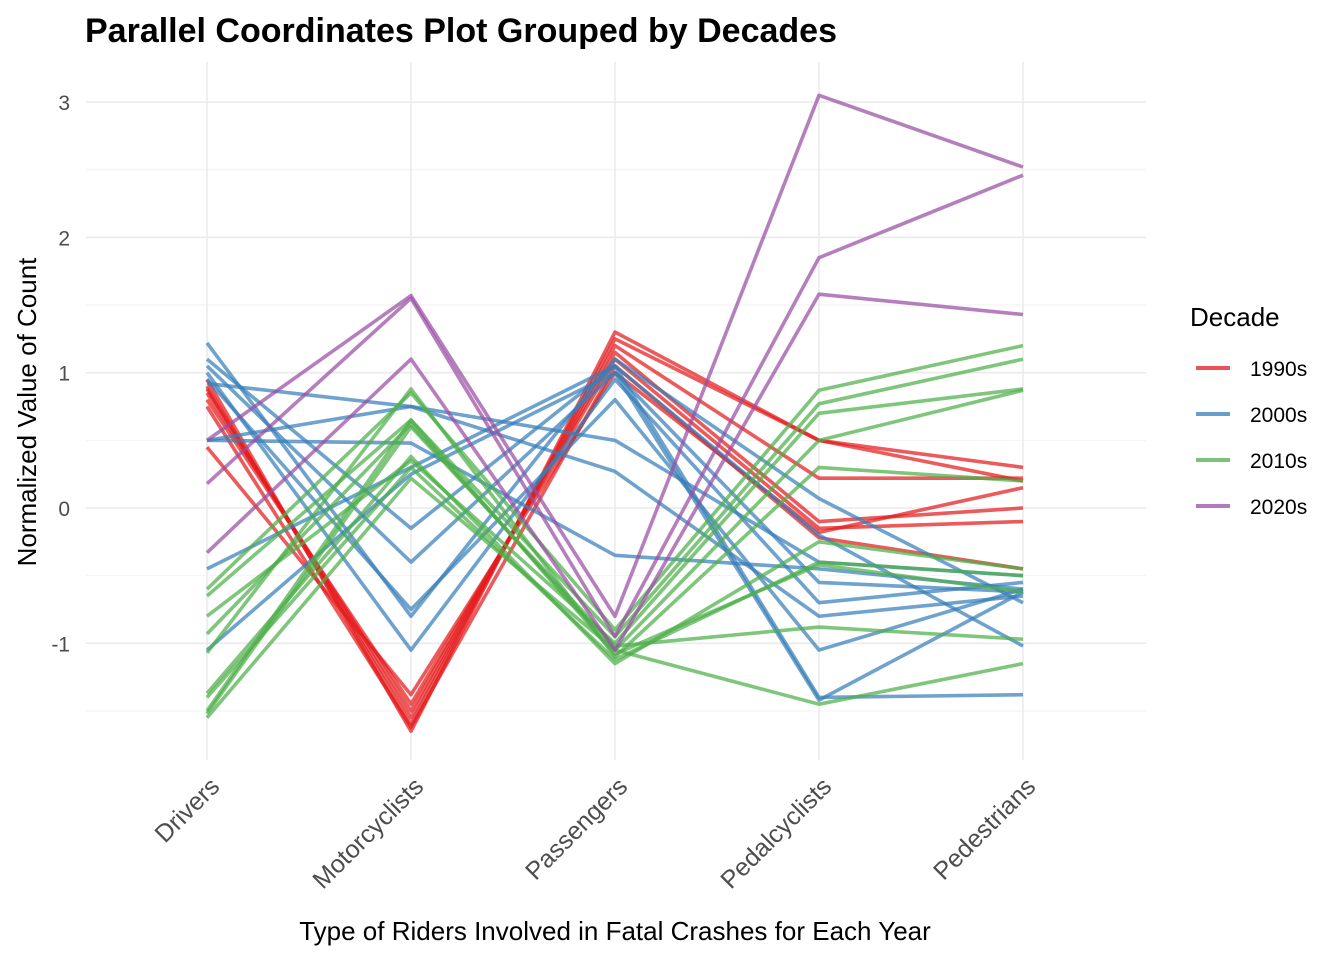  Describe the element at coordinates (64, 238) in the screenshot. I see `y-tick-label: 2` at that location.